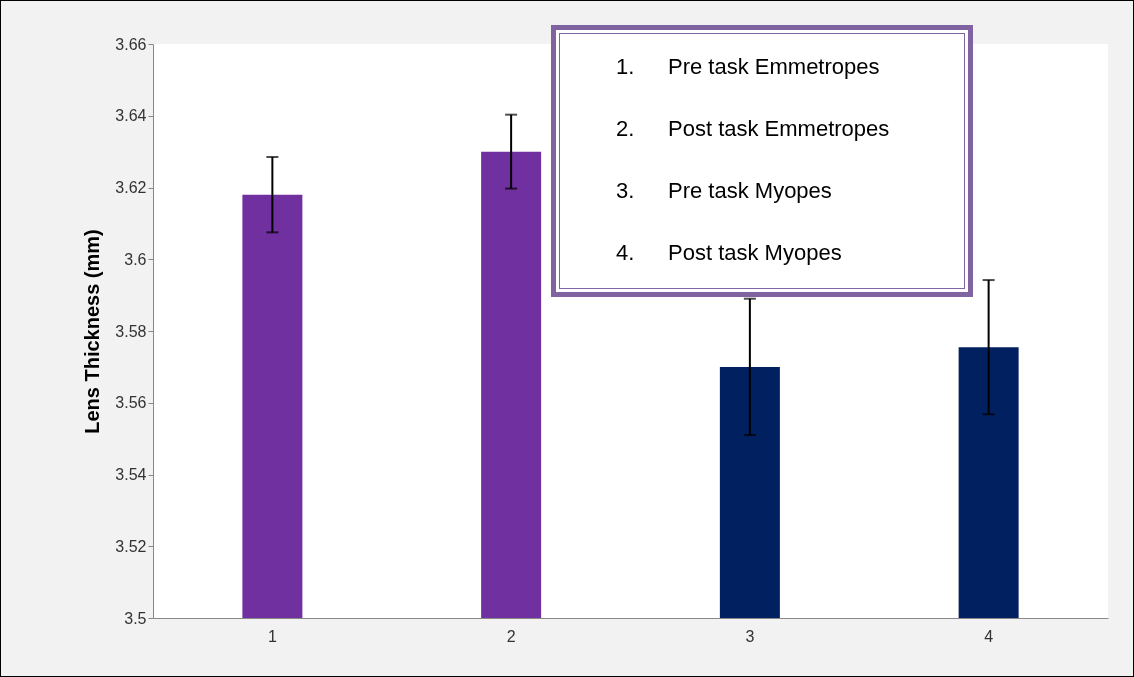 The image size is (1134, 677). Describe the element at coordinates (762, 161) in the screenshot. I see `note-box: 1. Pre task Emmetropes 2. Post task Emmetropes 3. Pre task Myopes 4. Post task Myopes` at that location.